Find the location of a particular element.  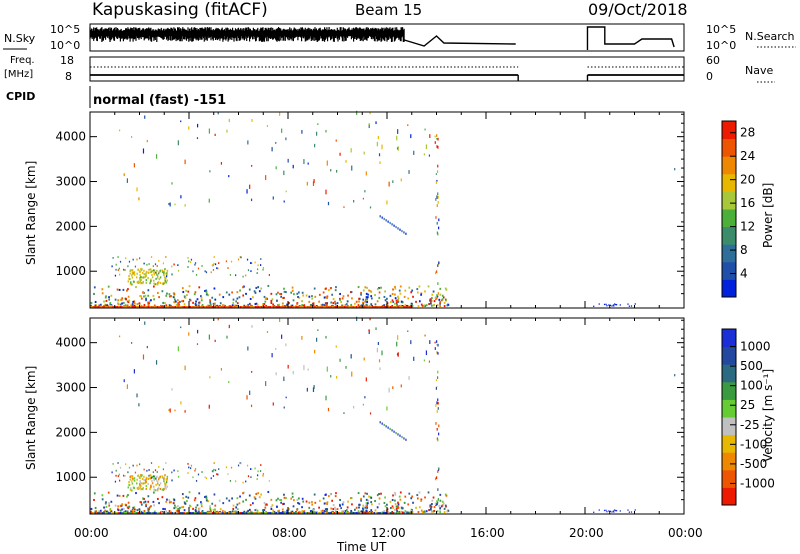

colorbar-tick-label: -25 is located at coordinates (750, 425).